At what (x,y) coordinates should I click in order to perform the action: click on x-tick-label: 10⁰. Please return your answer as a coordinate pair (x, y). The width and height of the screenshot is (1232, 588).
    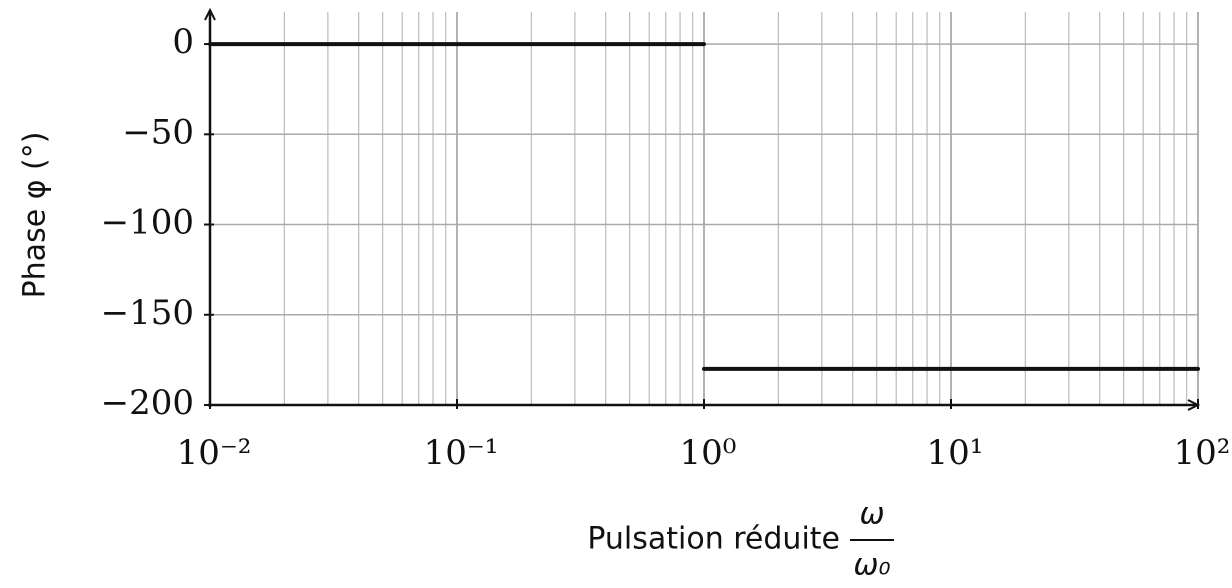
    Looking at the image, I should click on (708, 453).